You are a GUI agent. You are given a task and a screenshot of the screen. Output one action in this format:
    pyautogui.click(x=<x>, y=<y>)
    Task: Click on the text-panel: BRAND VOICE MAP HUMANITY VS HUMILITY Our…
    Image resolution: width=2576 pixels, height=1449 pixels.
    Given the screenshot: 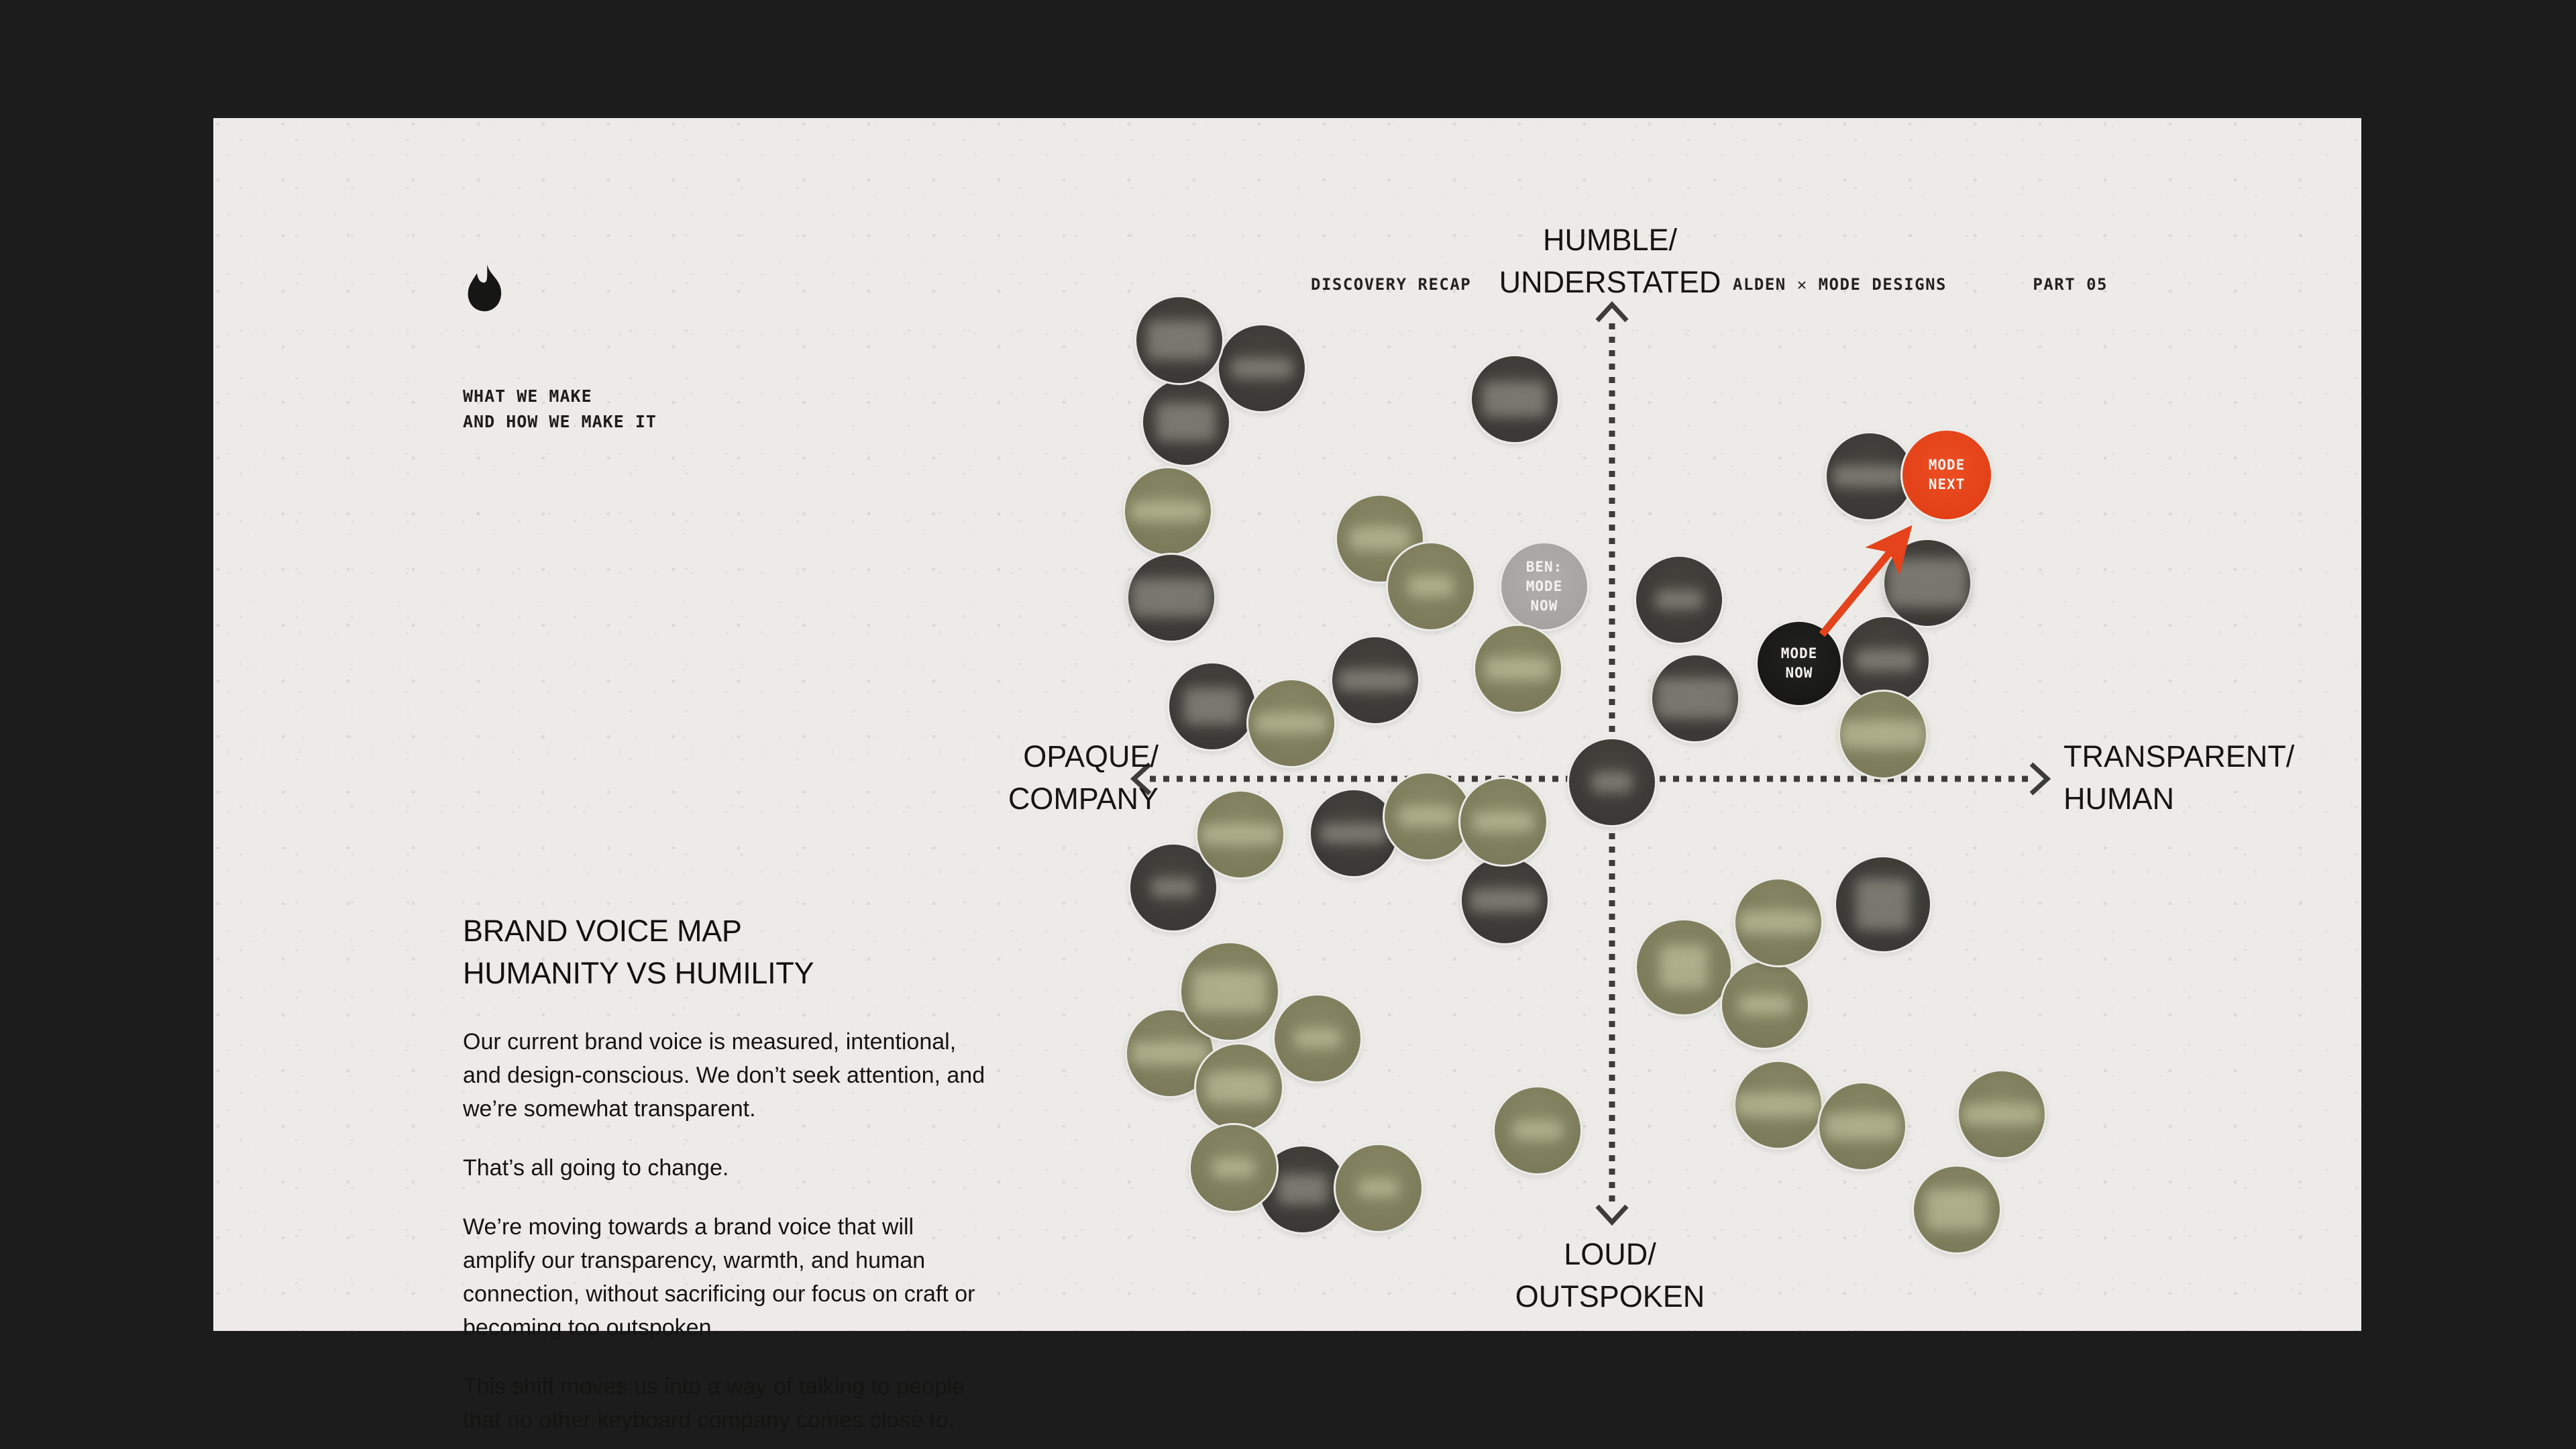 What is the action you would take?
    pyautogui.click(x=765, y=1173)
    